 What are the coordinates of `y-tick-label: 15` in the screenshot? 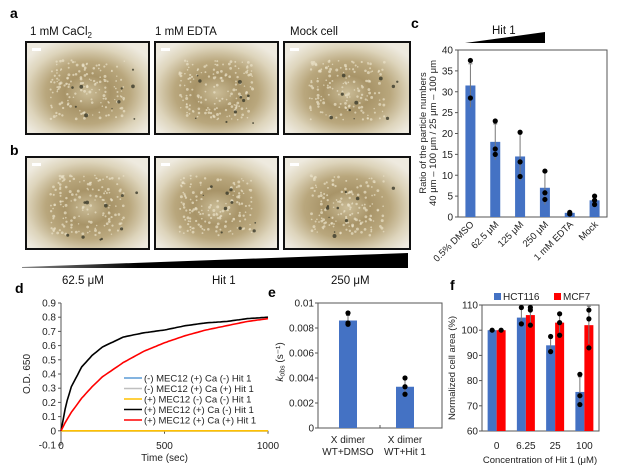 It's located at (448, 155).